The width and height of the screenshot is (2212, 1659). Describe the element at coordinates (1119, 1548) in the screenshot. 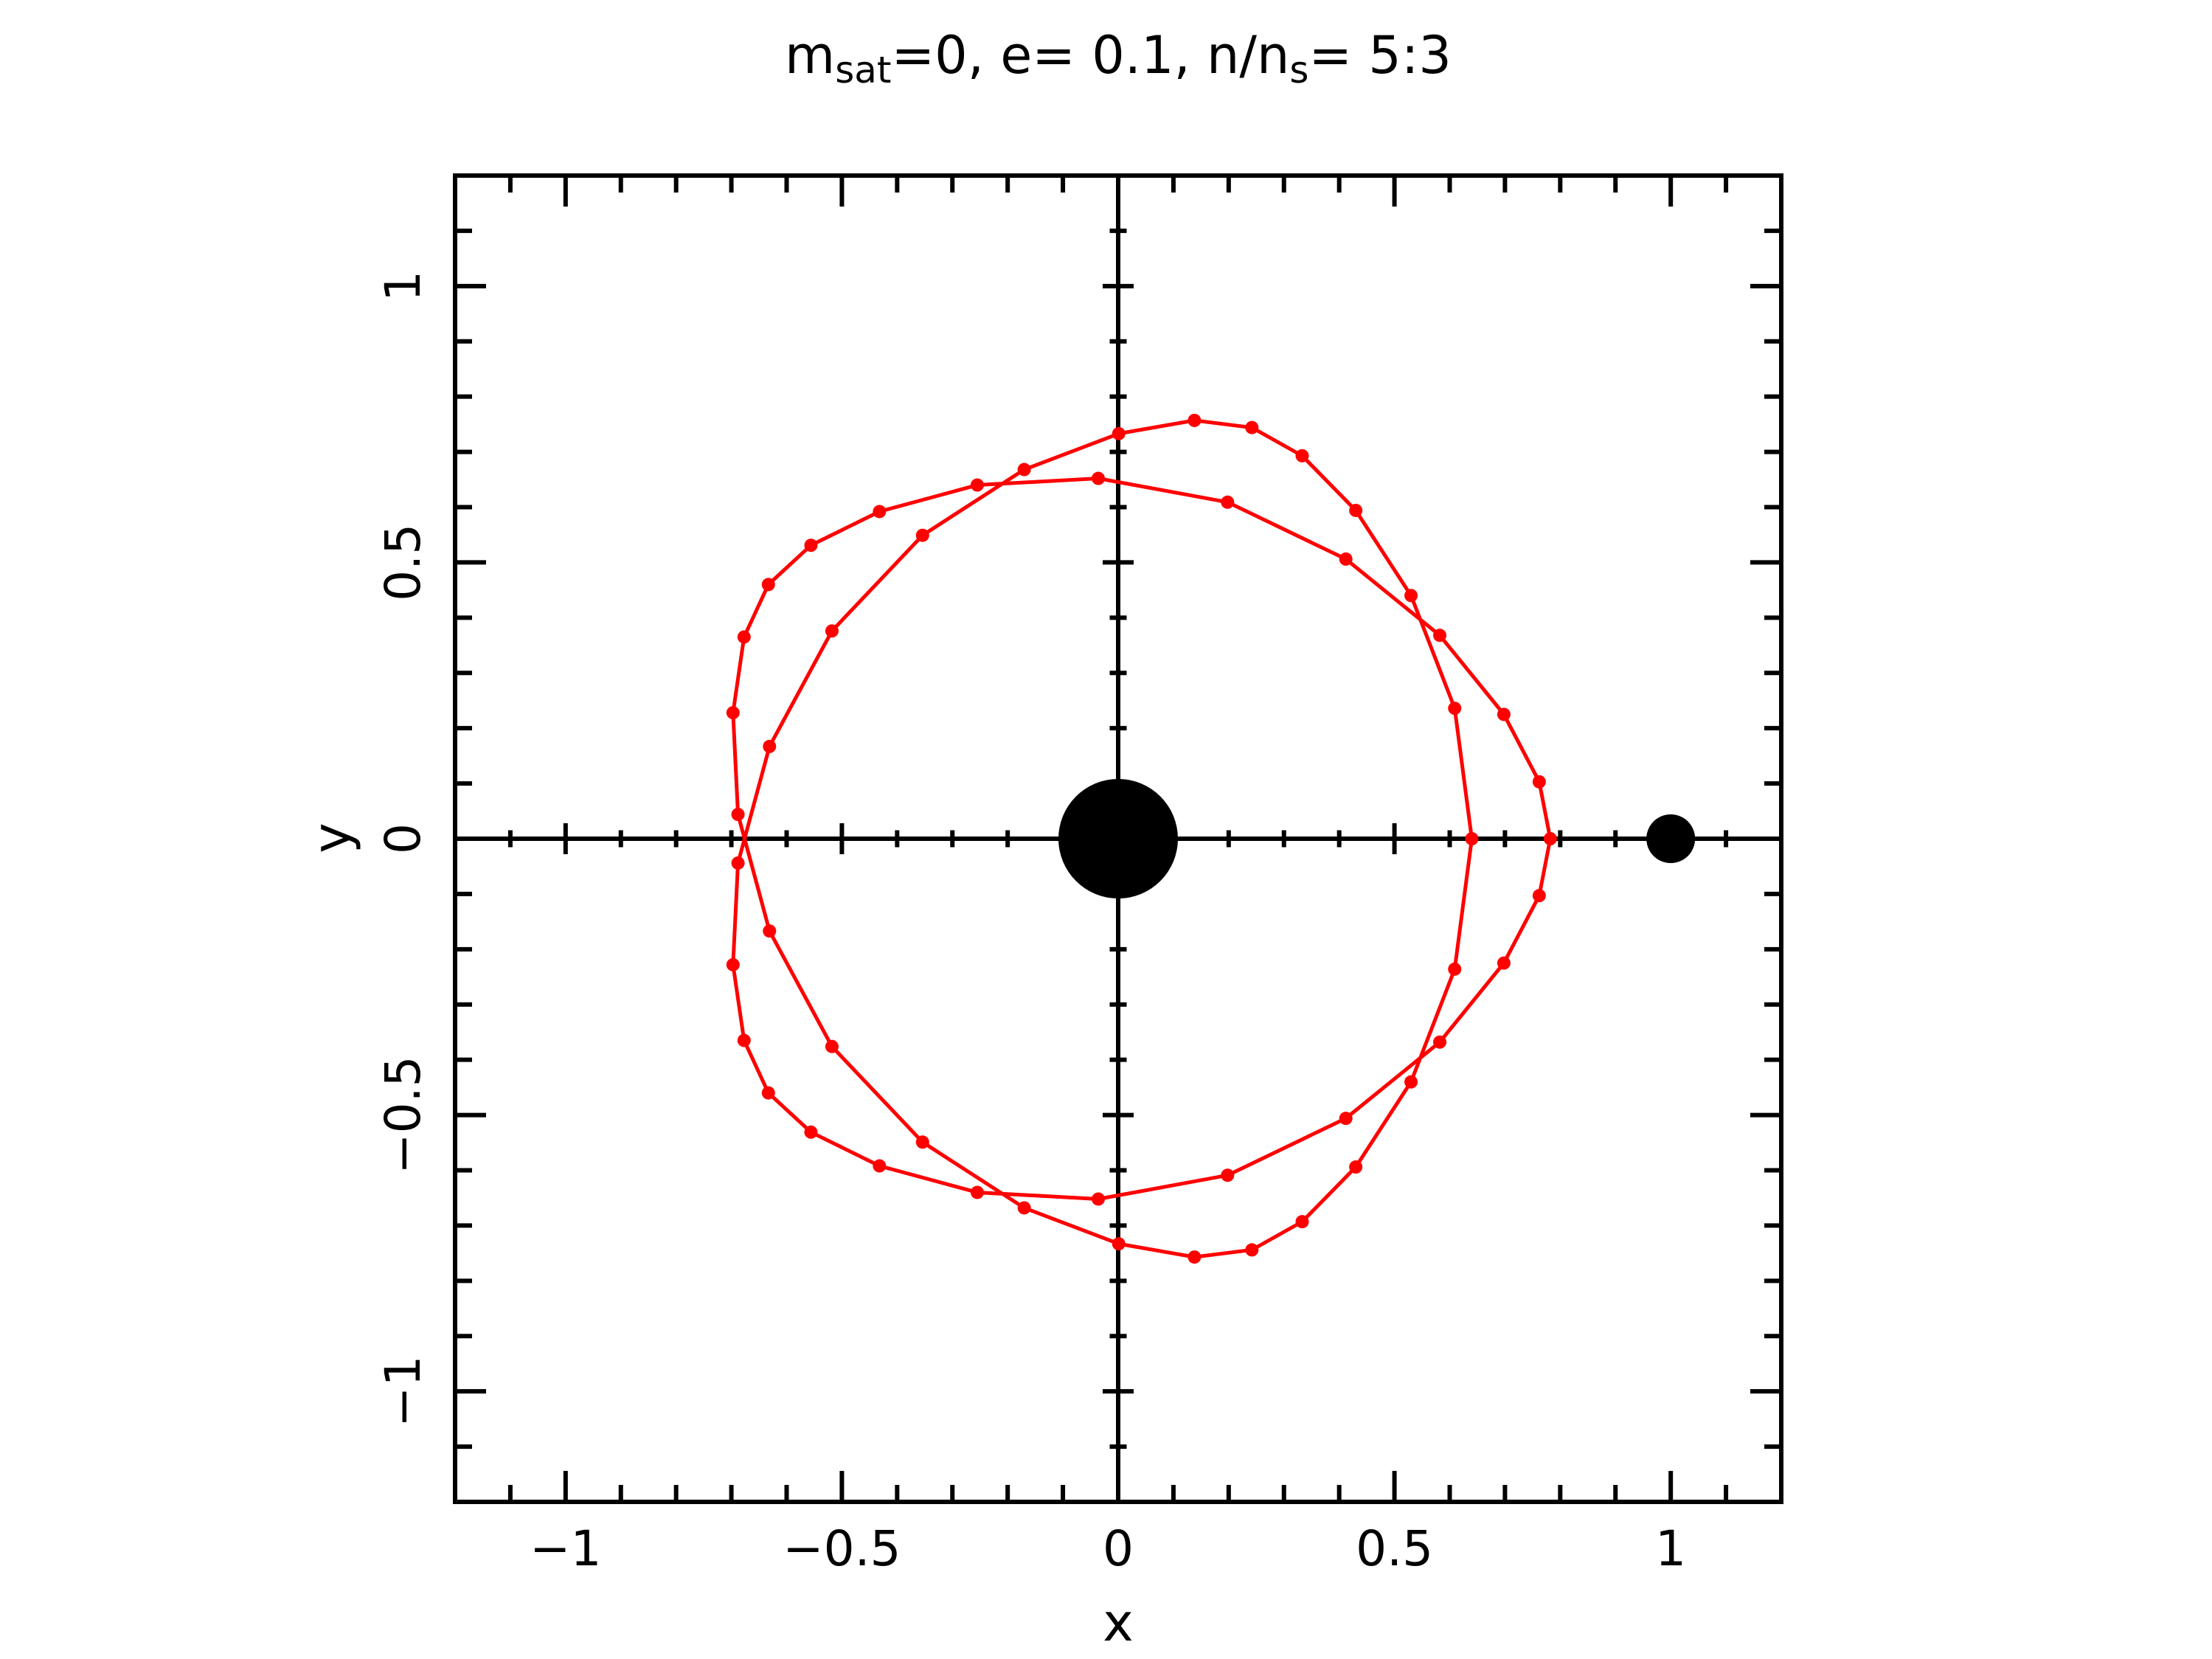

I see `x-tick-label: 0` at that location.